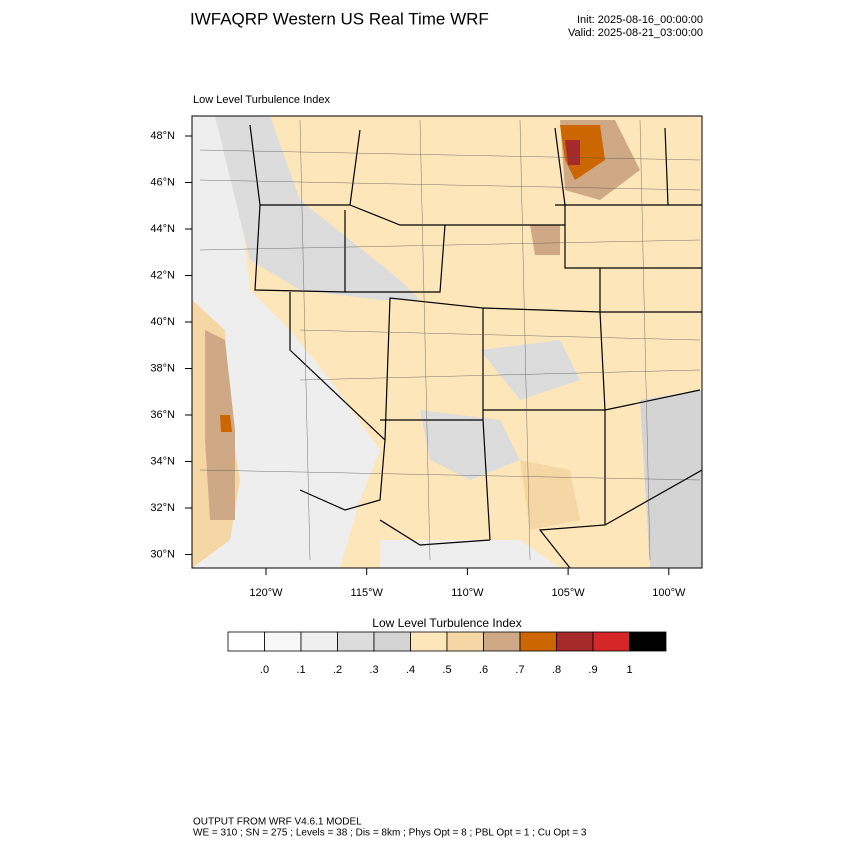 The height and width of the screenshot is (855, 850). What do you see at coordinates (447, 653) in the screenshot?
I see `colorbar: .0 .1 .2 .3 .4 .5 .6 .7 .8 .9 1` at bounding box center [447, 653].